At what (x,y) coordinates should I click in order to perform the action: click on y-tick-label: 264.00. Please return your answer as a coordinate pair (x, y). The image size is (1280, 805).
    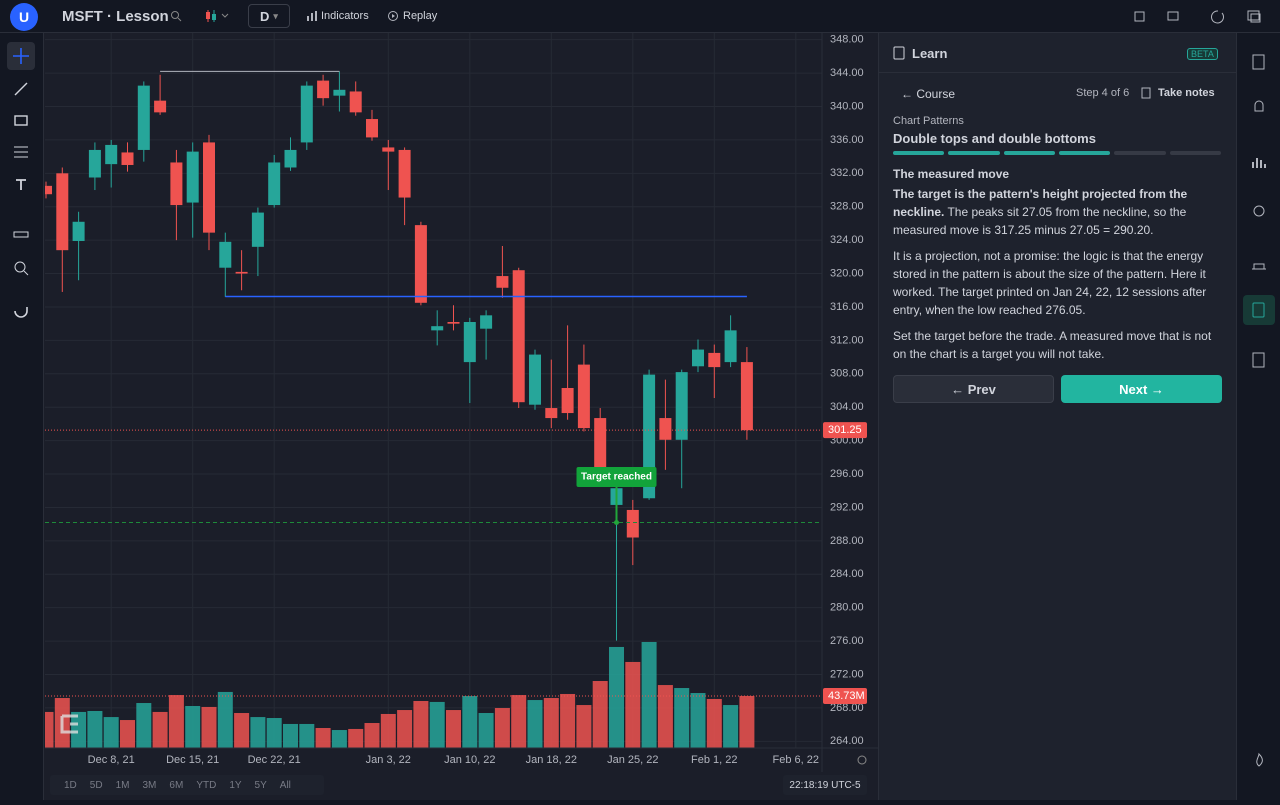
    Looking at the image, I should click on (847, 741).